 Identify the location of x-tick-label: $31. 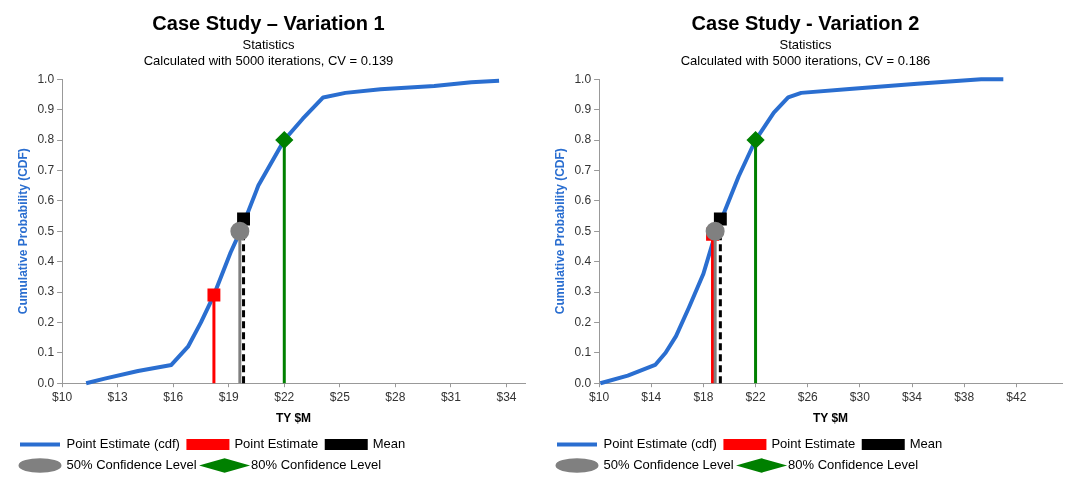
(451, 396).